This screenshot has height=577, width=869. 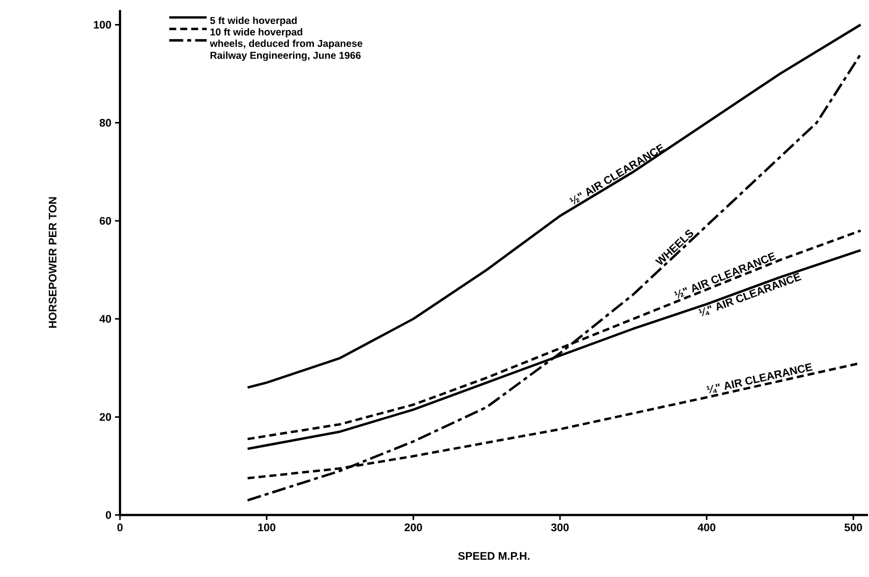 What do you see at coordinates (109, 515) in the screenshot?
I see `y-tick-label: 0` at bounding box center [109, 515].